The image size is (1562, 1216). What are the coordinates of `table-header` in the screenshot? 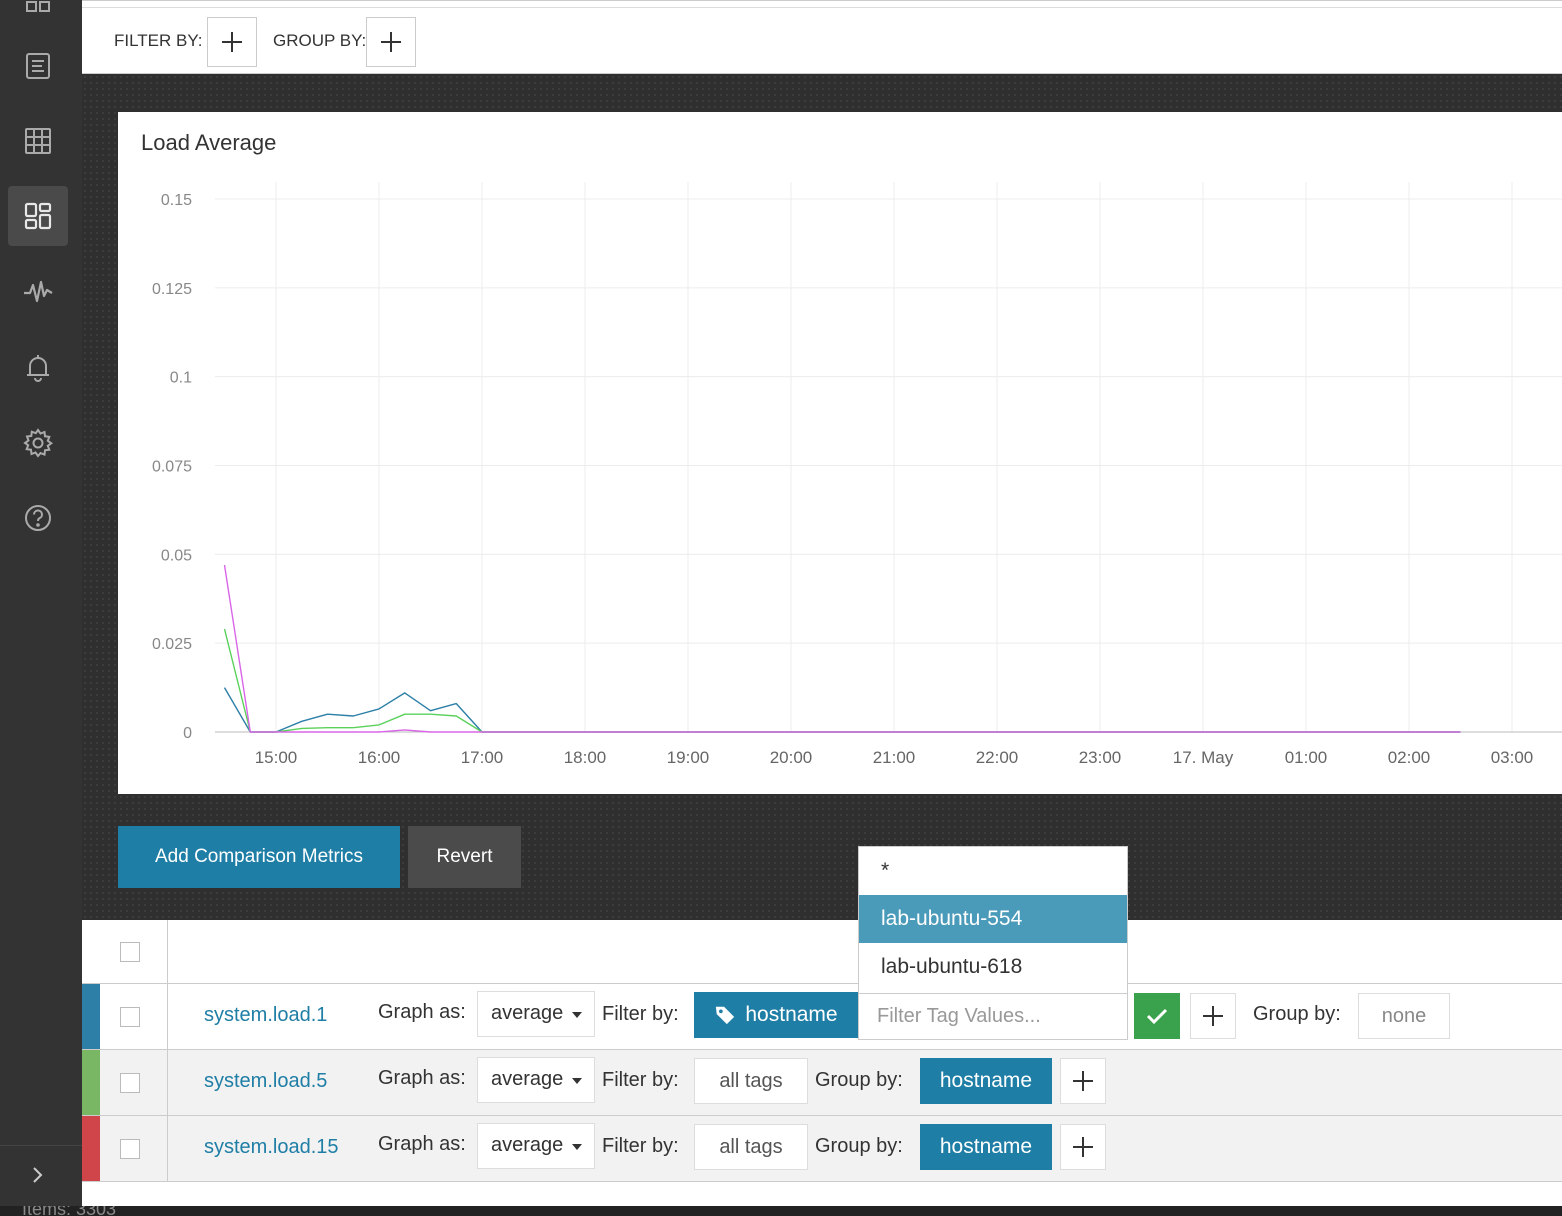 It's located at (822, 952).